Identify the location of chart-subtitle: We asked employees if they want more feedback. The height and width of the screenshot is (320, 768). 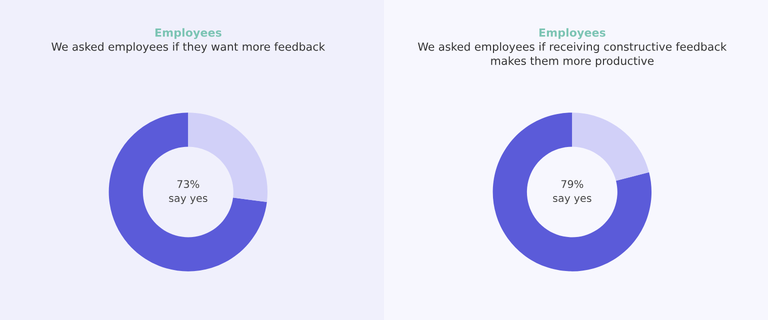
(189, 47).